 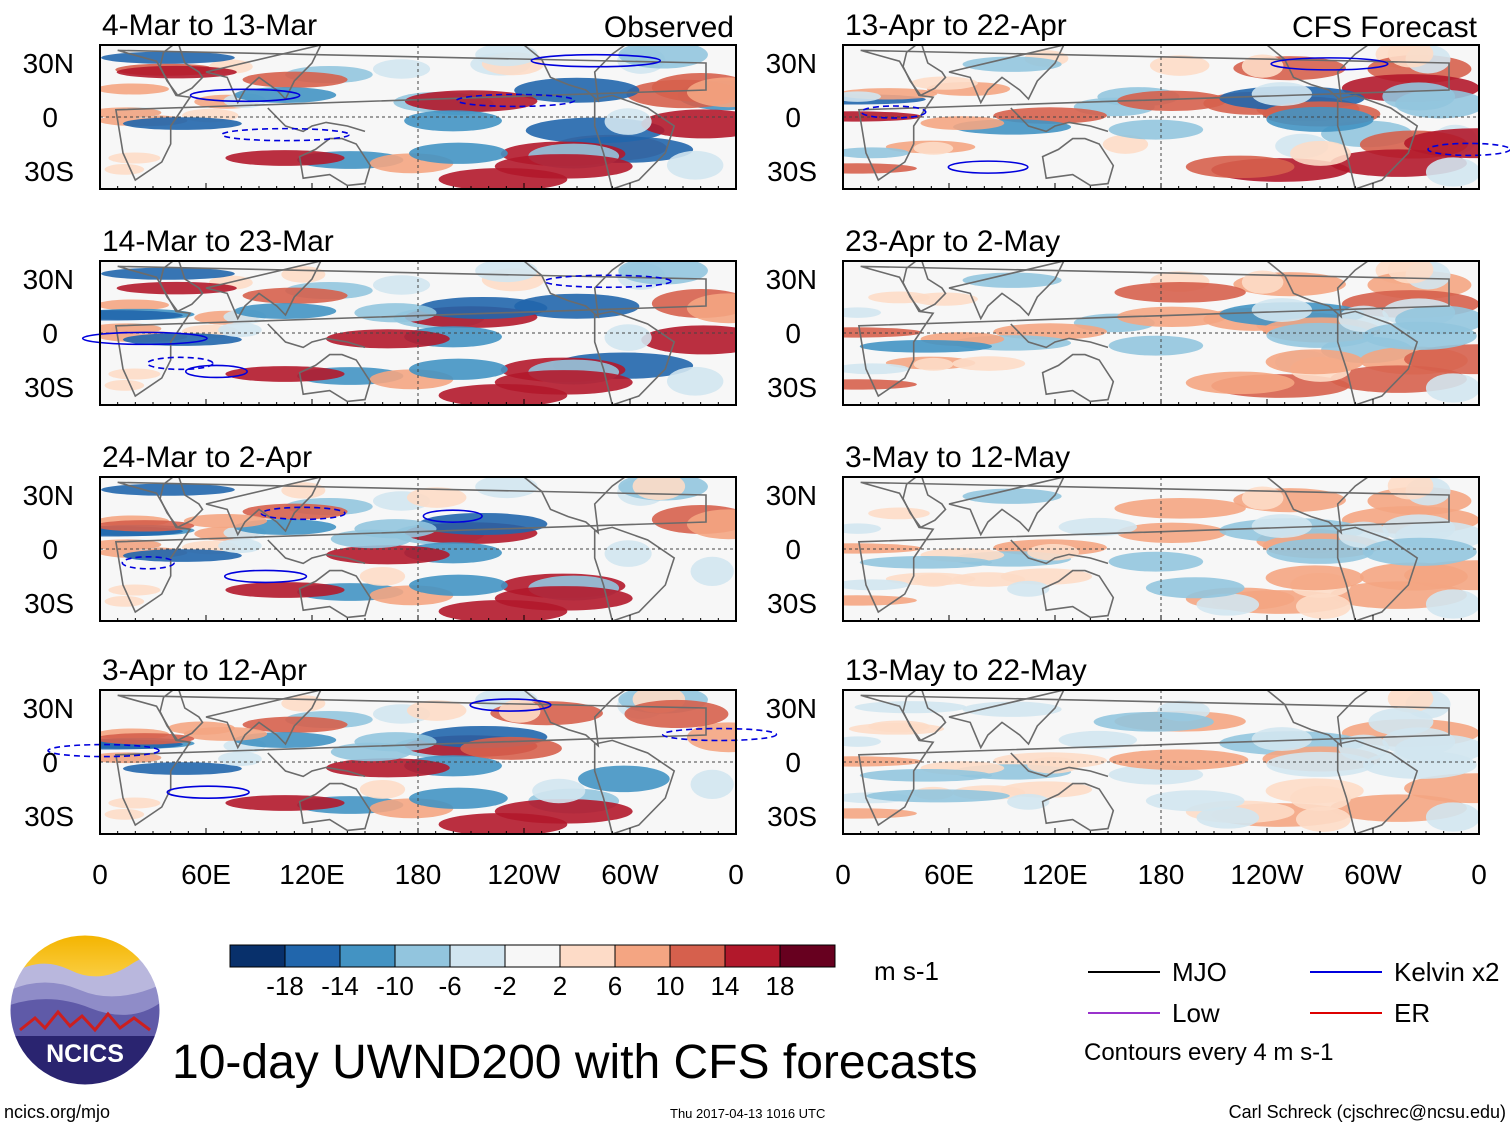 What do you see at coordinates (418, 874) in the screenshot?
I see `x-axis: 0 60E 120E 180 120W 60W 0` at bounding box center [418, 874].